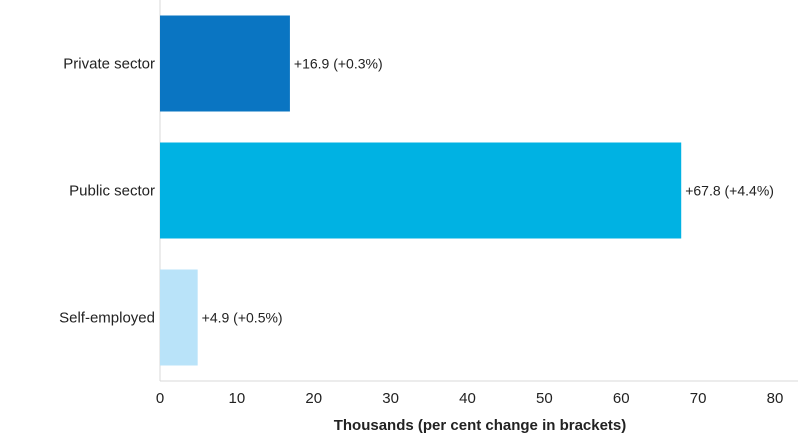 This screenshot has height=441, width=800. I want to click on data-label: +16.9 (+0.3%), so click(338, 64).